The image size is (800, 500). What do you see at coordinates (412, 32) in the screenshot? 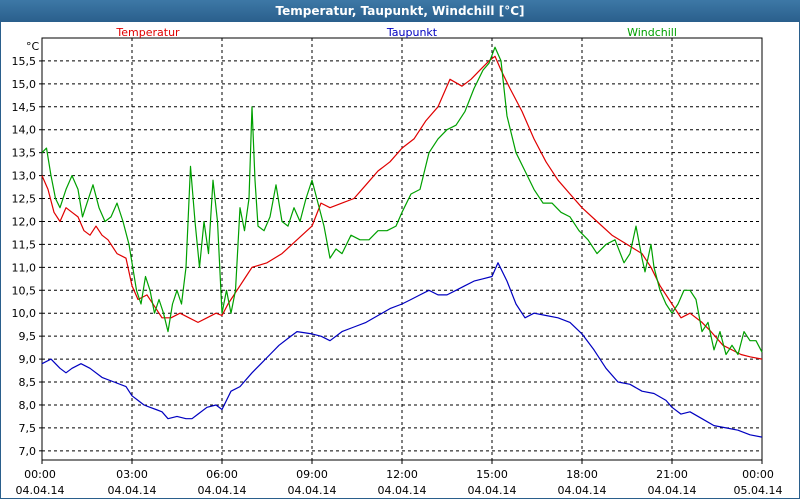
I see `legend-taupunkt: Taupunkt` at bounding box center [412, 32].